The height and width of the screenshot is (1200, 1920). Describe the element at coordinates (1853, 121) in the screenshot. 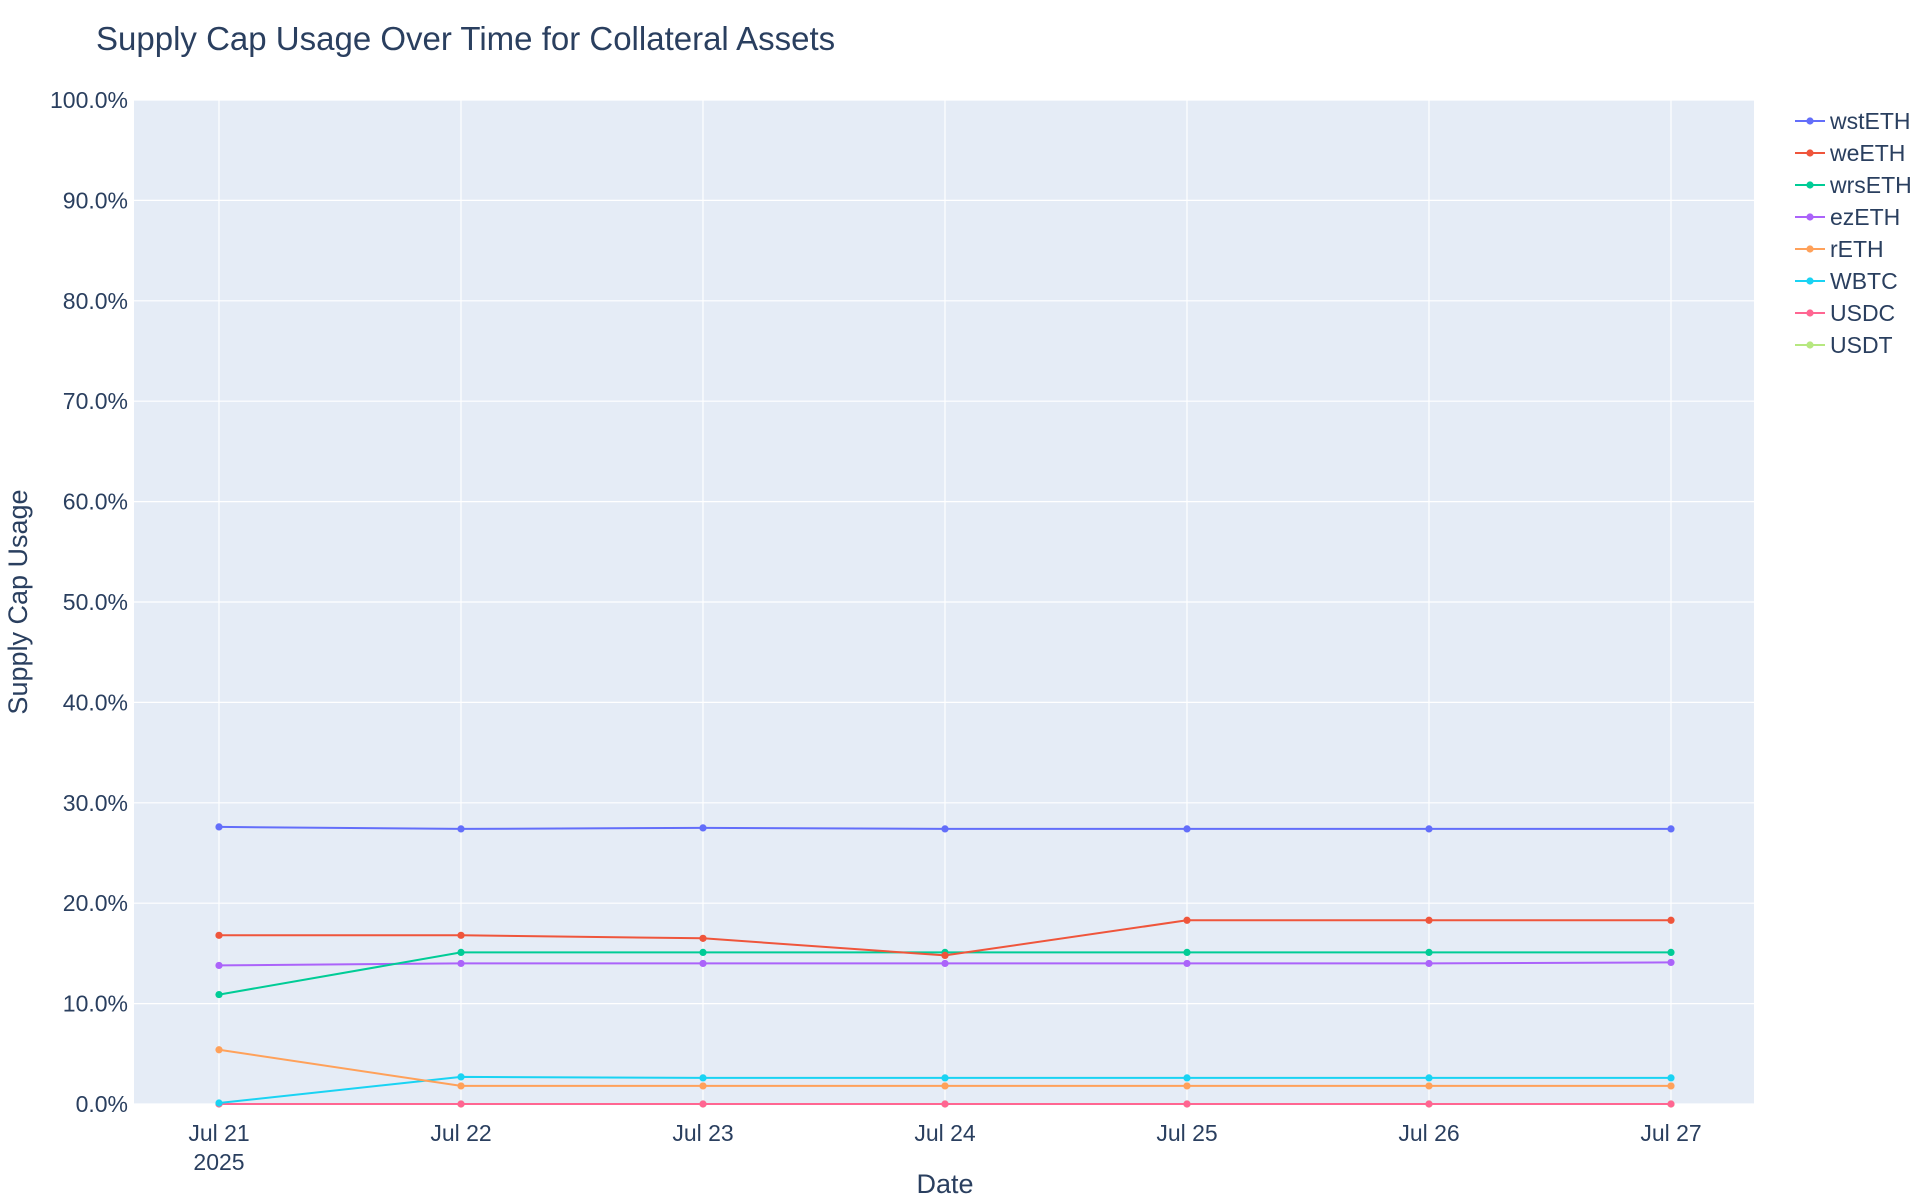

I see `legend-item-wsteth: wstETH` at that location.